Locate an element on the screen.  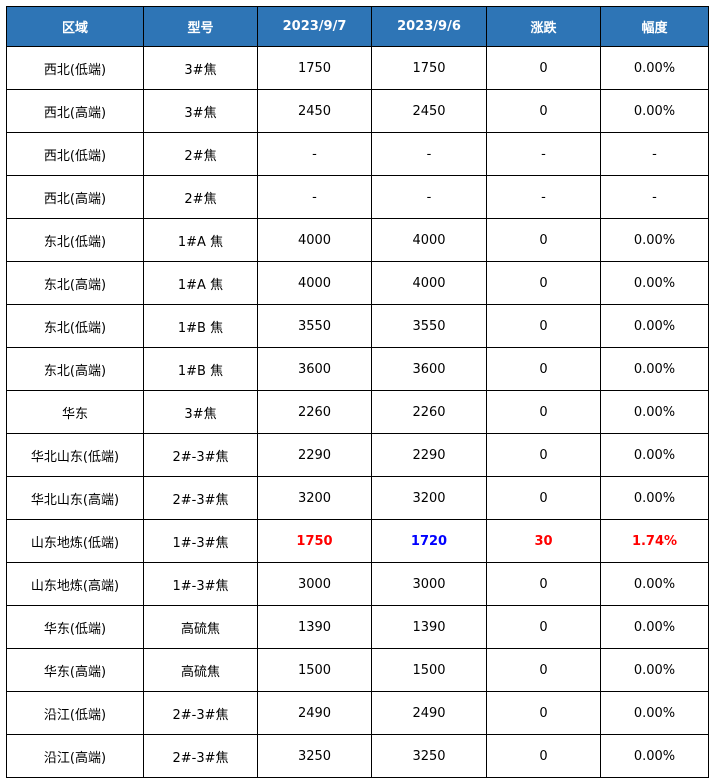
table-row: 沿江(低端) 2#-3#焦 2490 2490 0 0.00% is located at coordinates (357, 713).